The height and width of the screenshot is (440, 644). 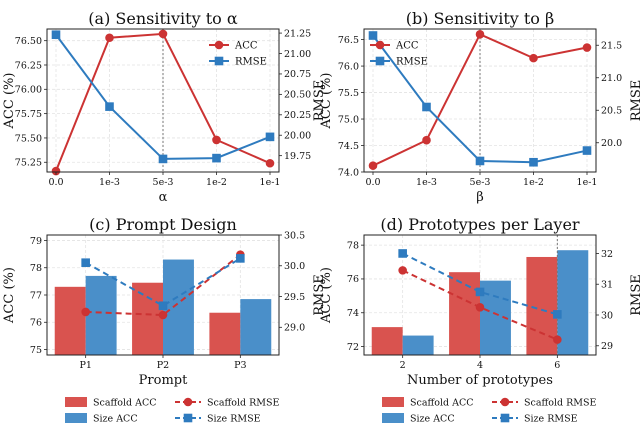 I want to click on y-tick-label: 78, so click(x=353, y=245).